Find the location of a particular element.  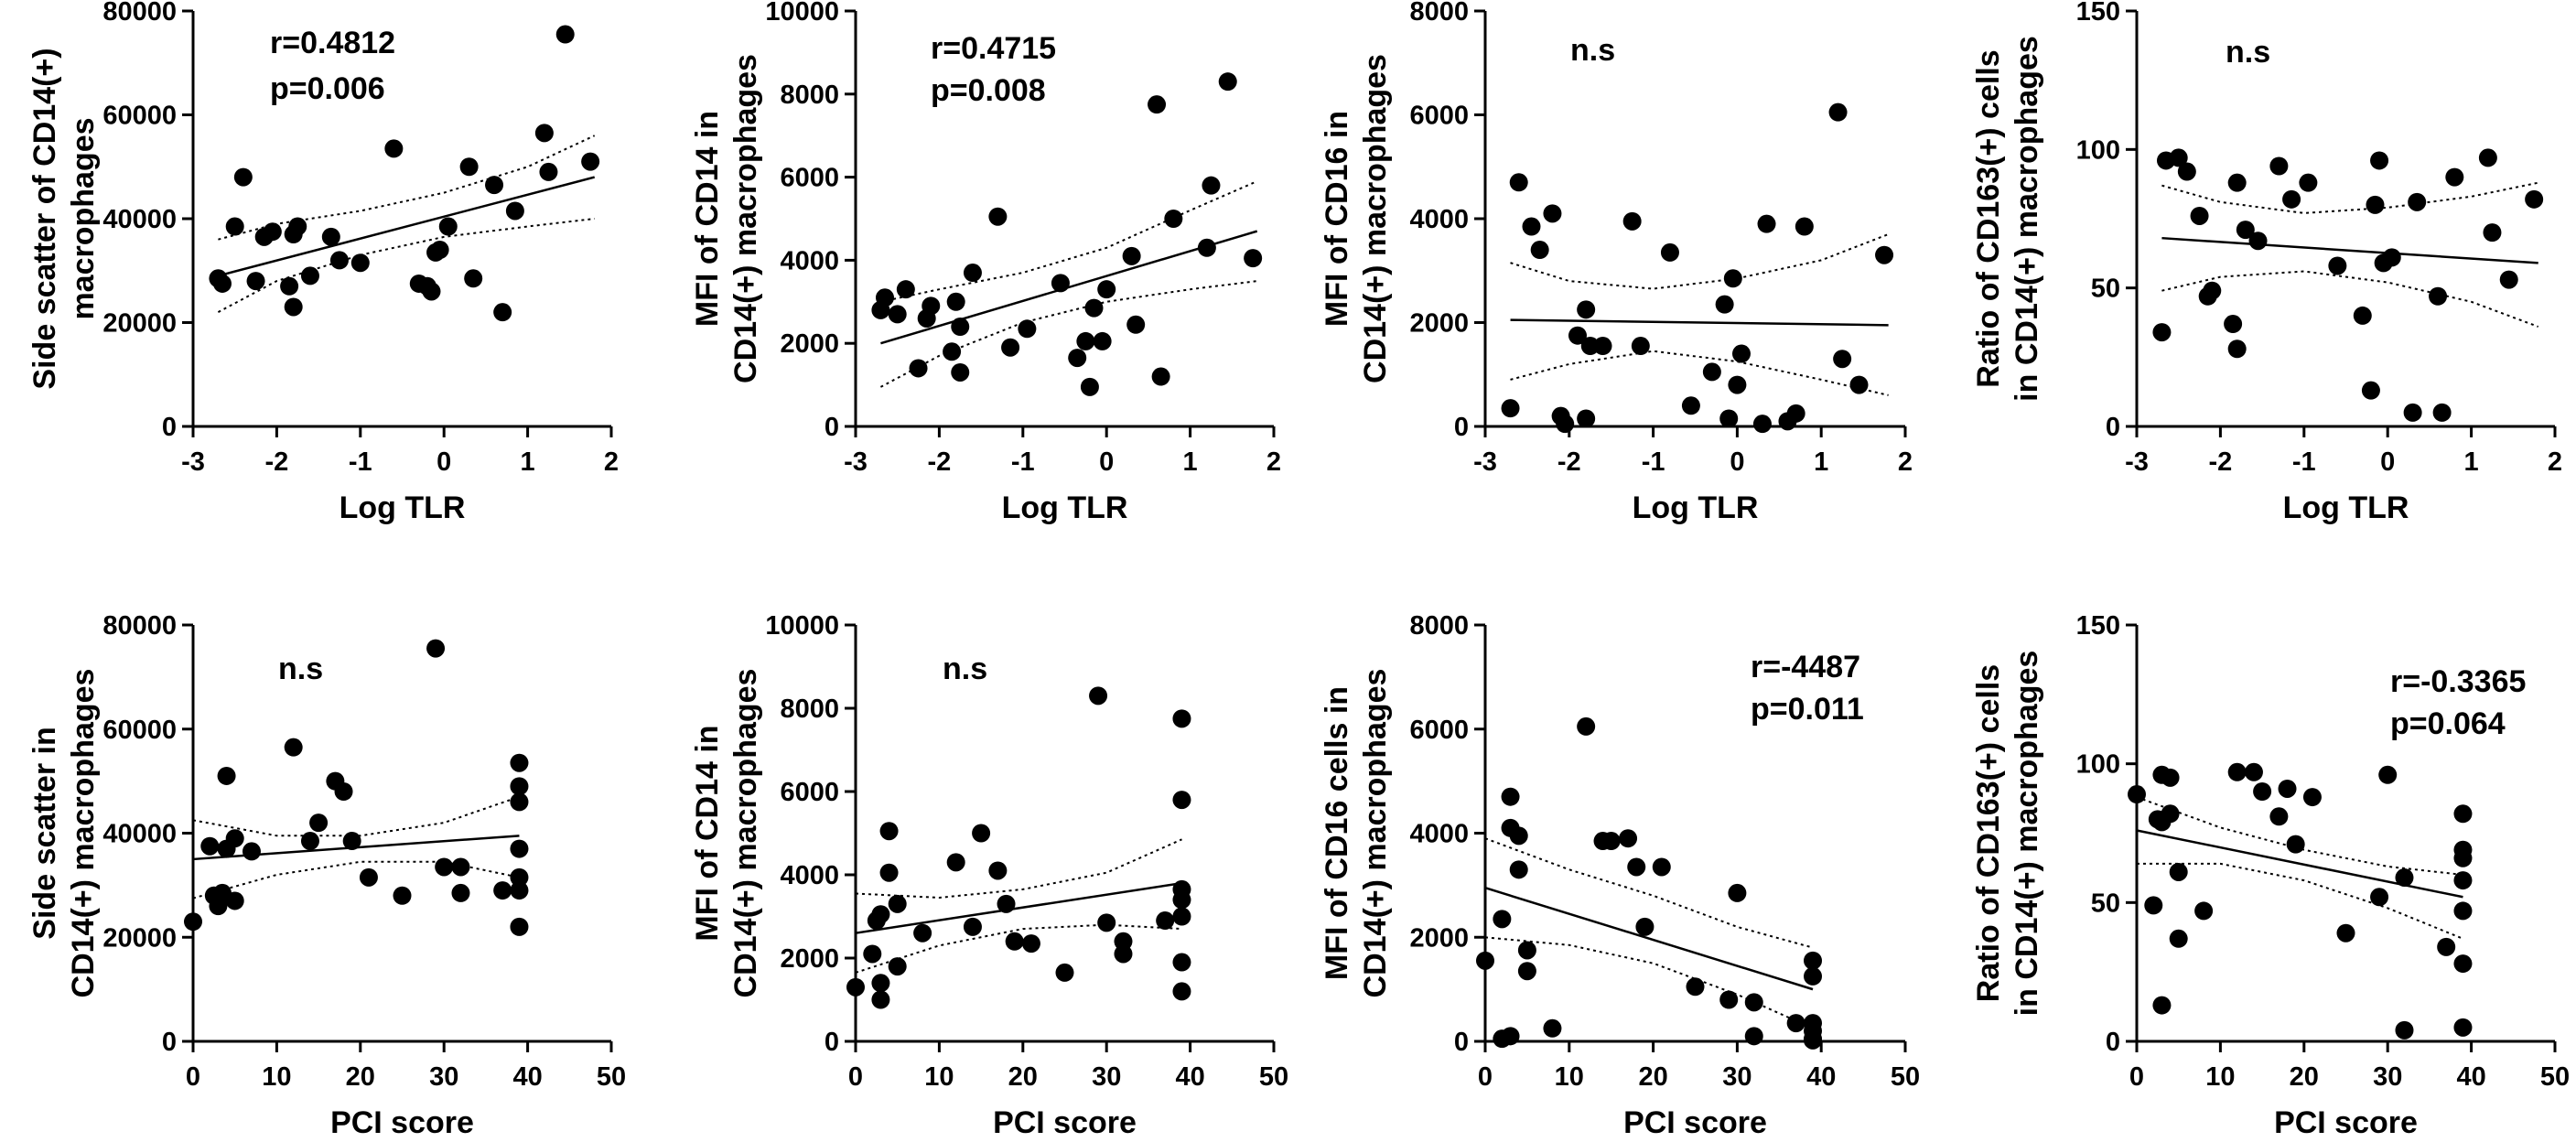

x-tick-label: -3 is located at coordinates (1485, 462).